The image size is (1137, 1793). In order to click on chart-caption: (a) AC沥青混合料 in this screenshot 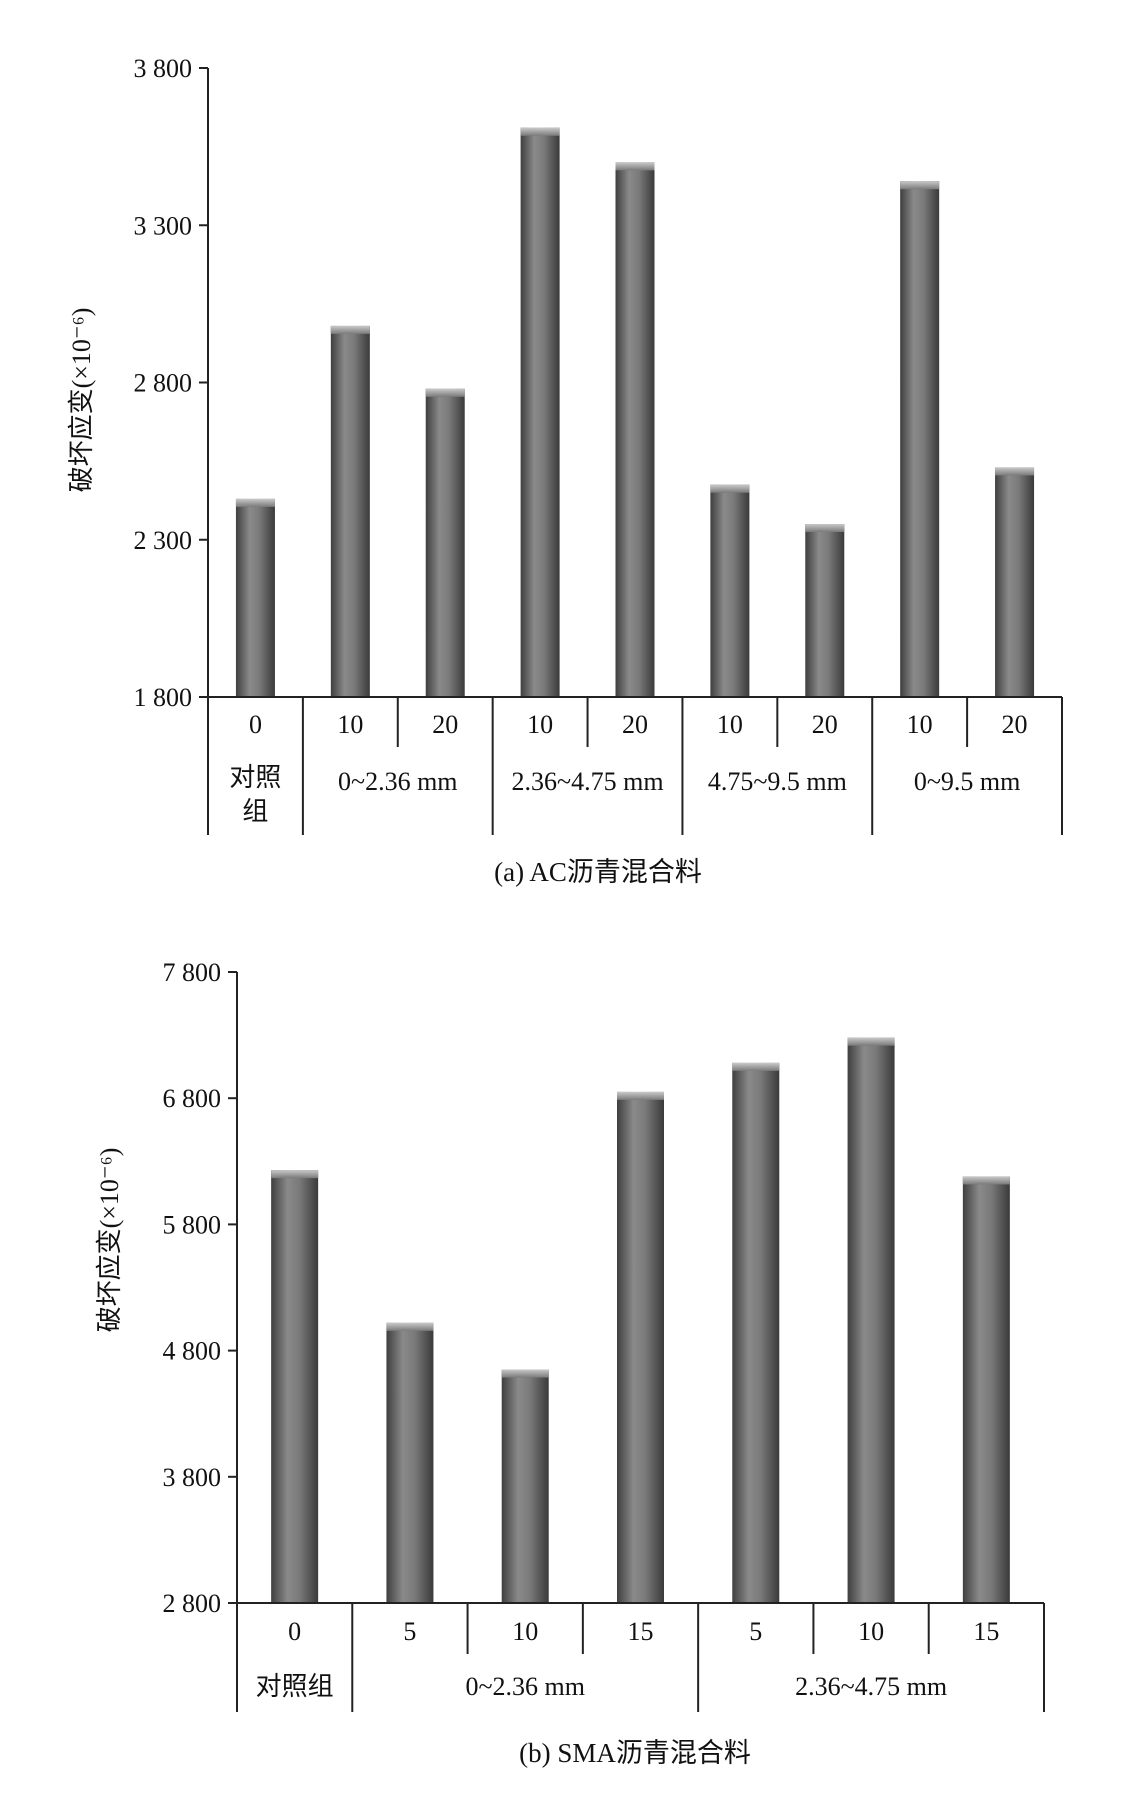, I will do `click(598, 872)`.